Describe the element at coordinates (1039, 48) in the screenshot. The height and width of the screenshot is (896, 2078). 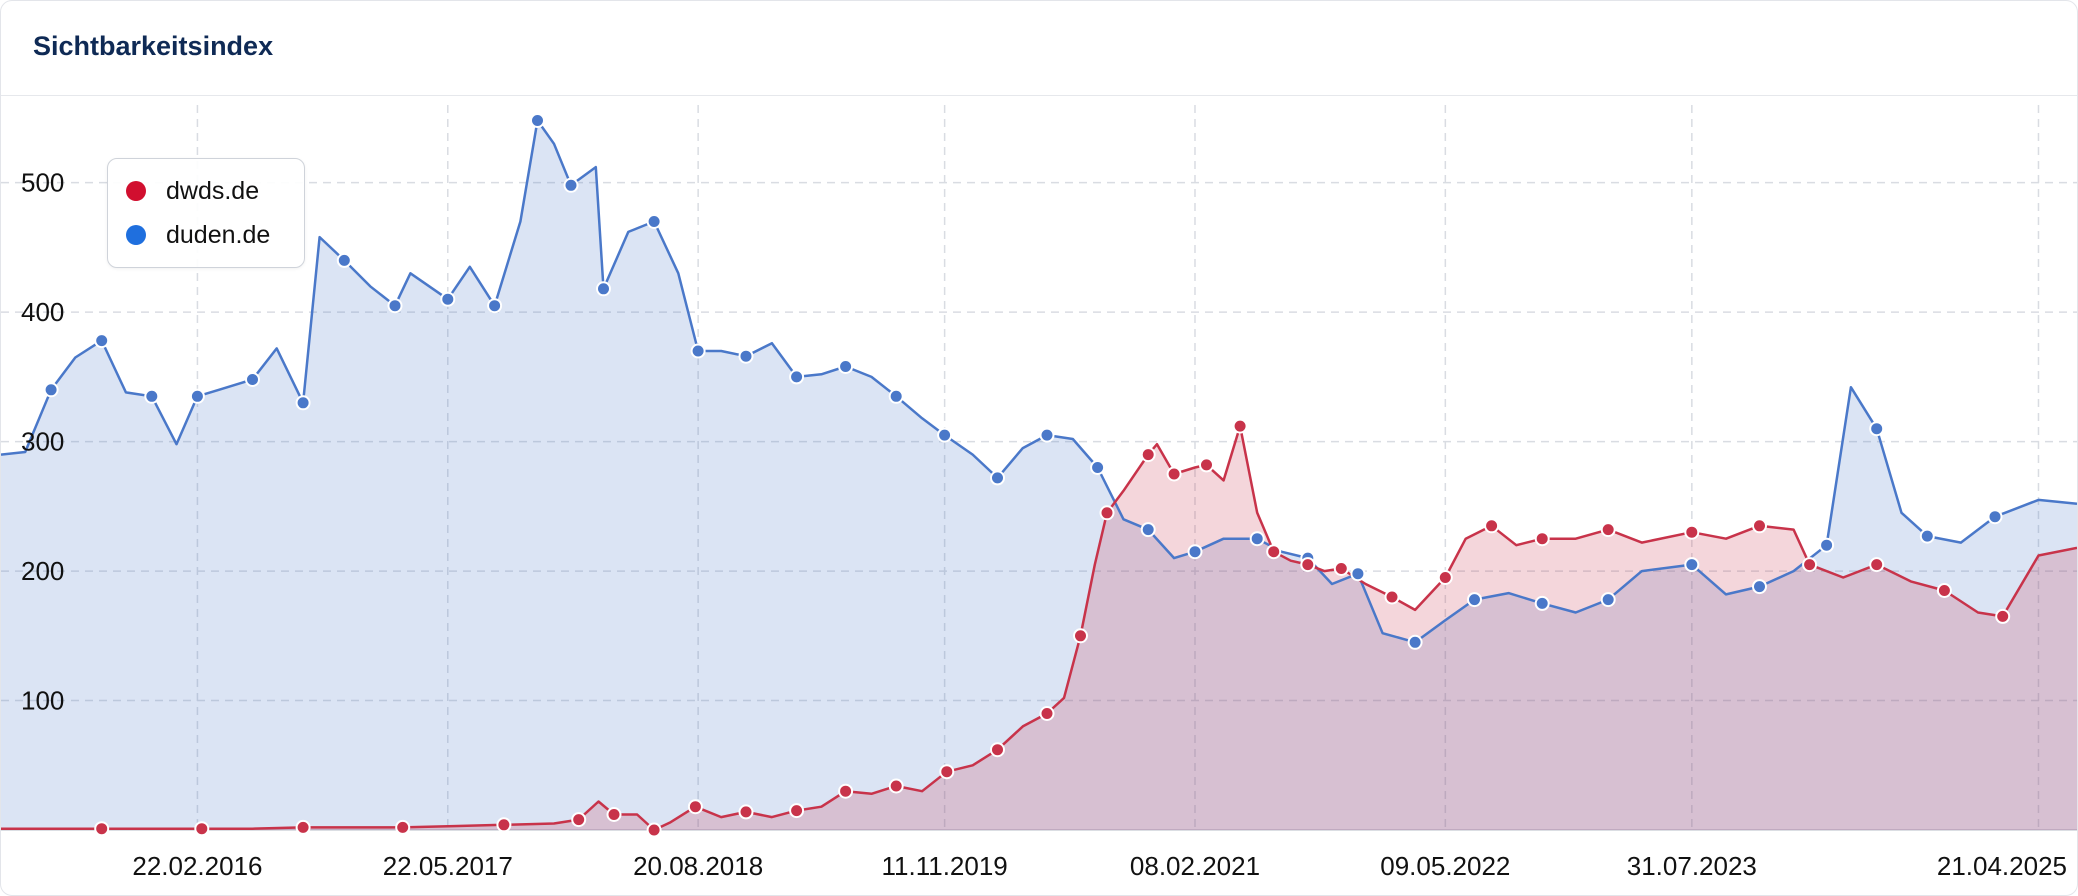
I see `card-header: Sichtbarkeitsindex` at that location.